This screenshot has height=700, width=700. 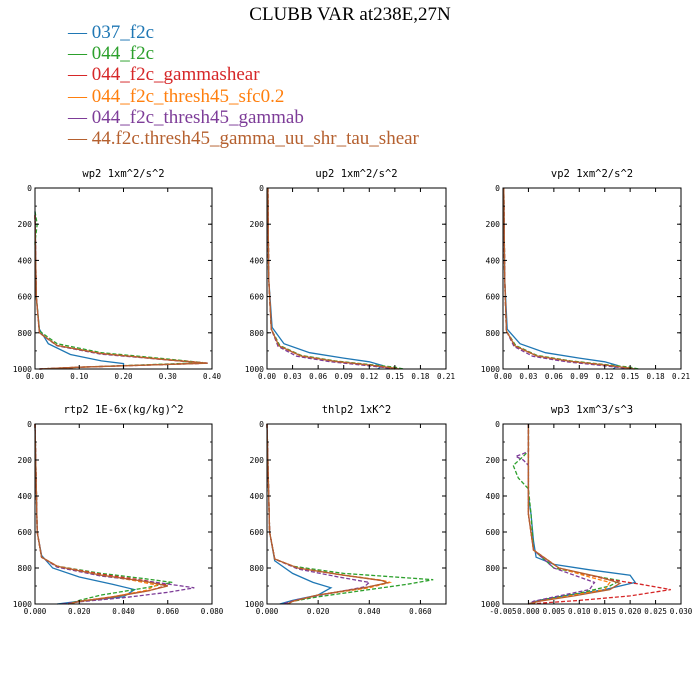 I want to click on legend-label: 044_f2c_thresh45_sfc0.2, so click(x=188, y=96).